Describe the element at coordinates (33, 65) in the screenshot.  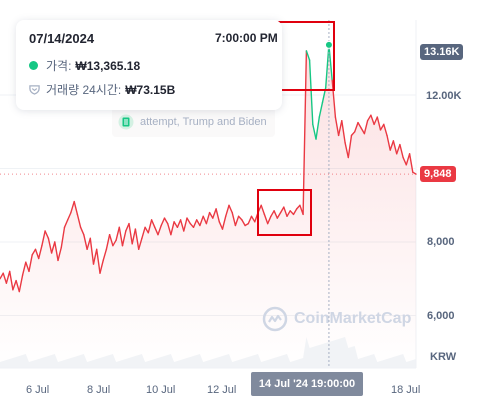
I see `price-dot-icon` at that location.